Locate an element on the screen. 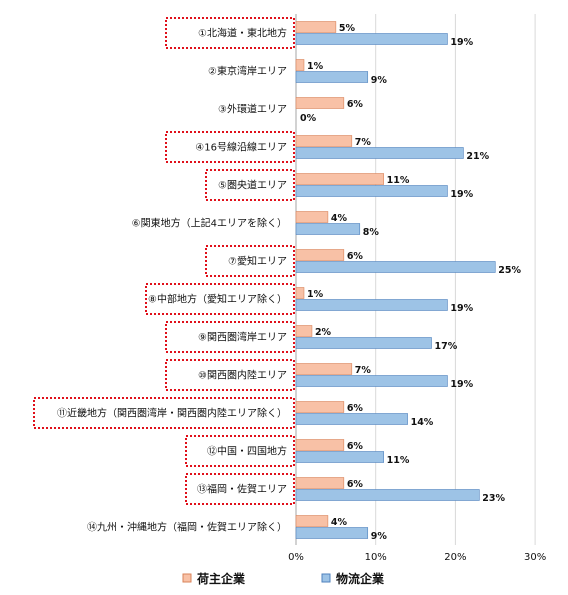 The height and width of the screenshot is (595, 568). value-label-logistics: 8% is located at coordinates (371, 232).